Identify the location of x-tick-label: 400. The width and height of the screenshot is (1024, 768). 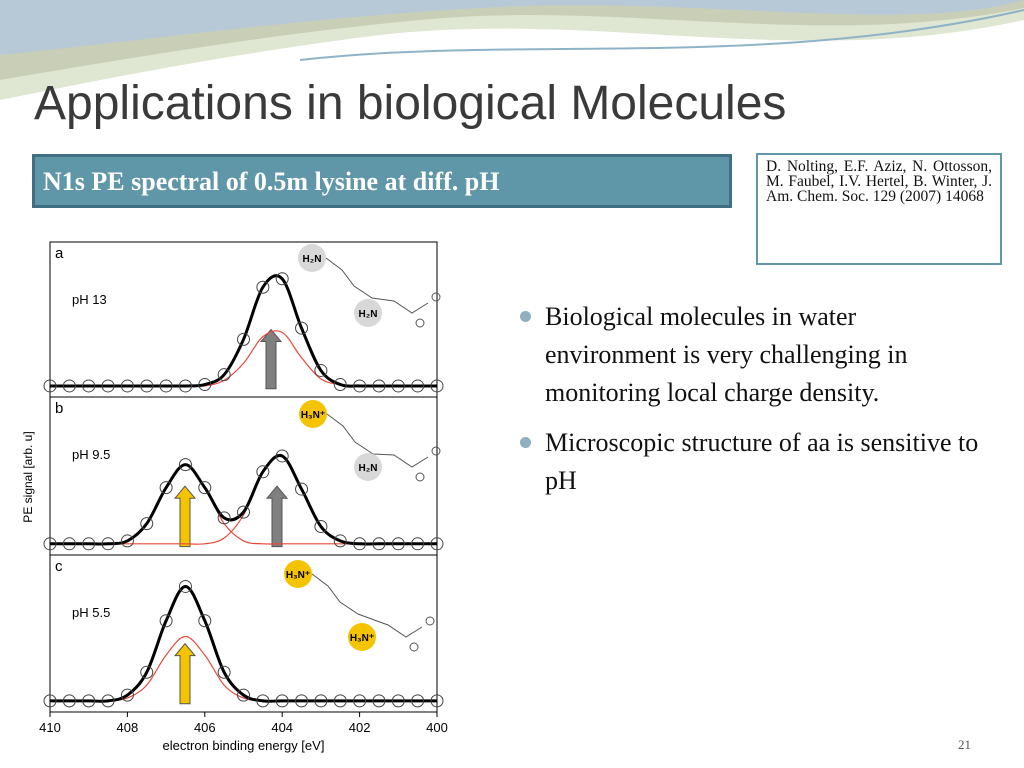
(437, 727).